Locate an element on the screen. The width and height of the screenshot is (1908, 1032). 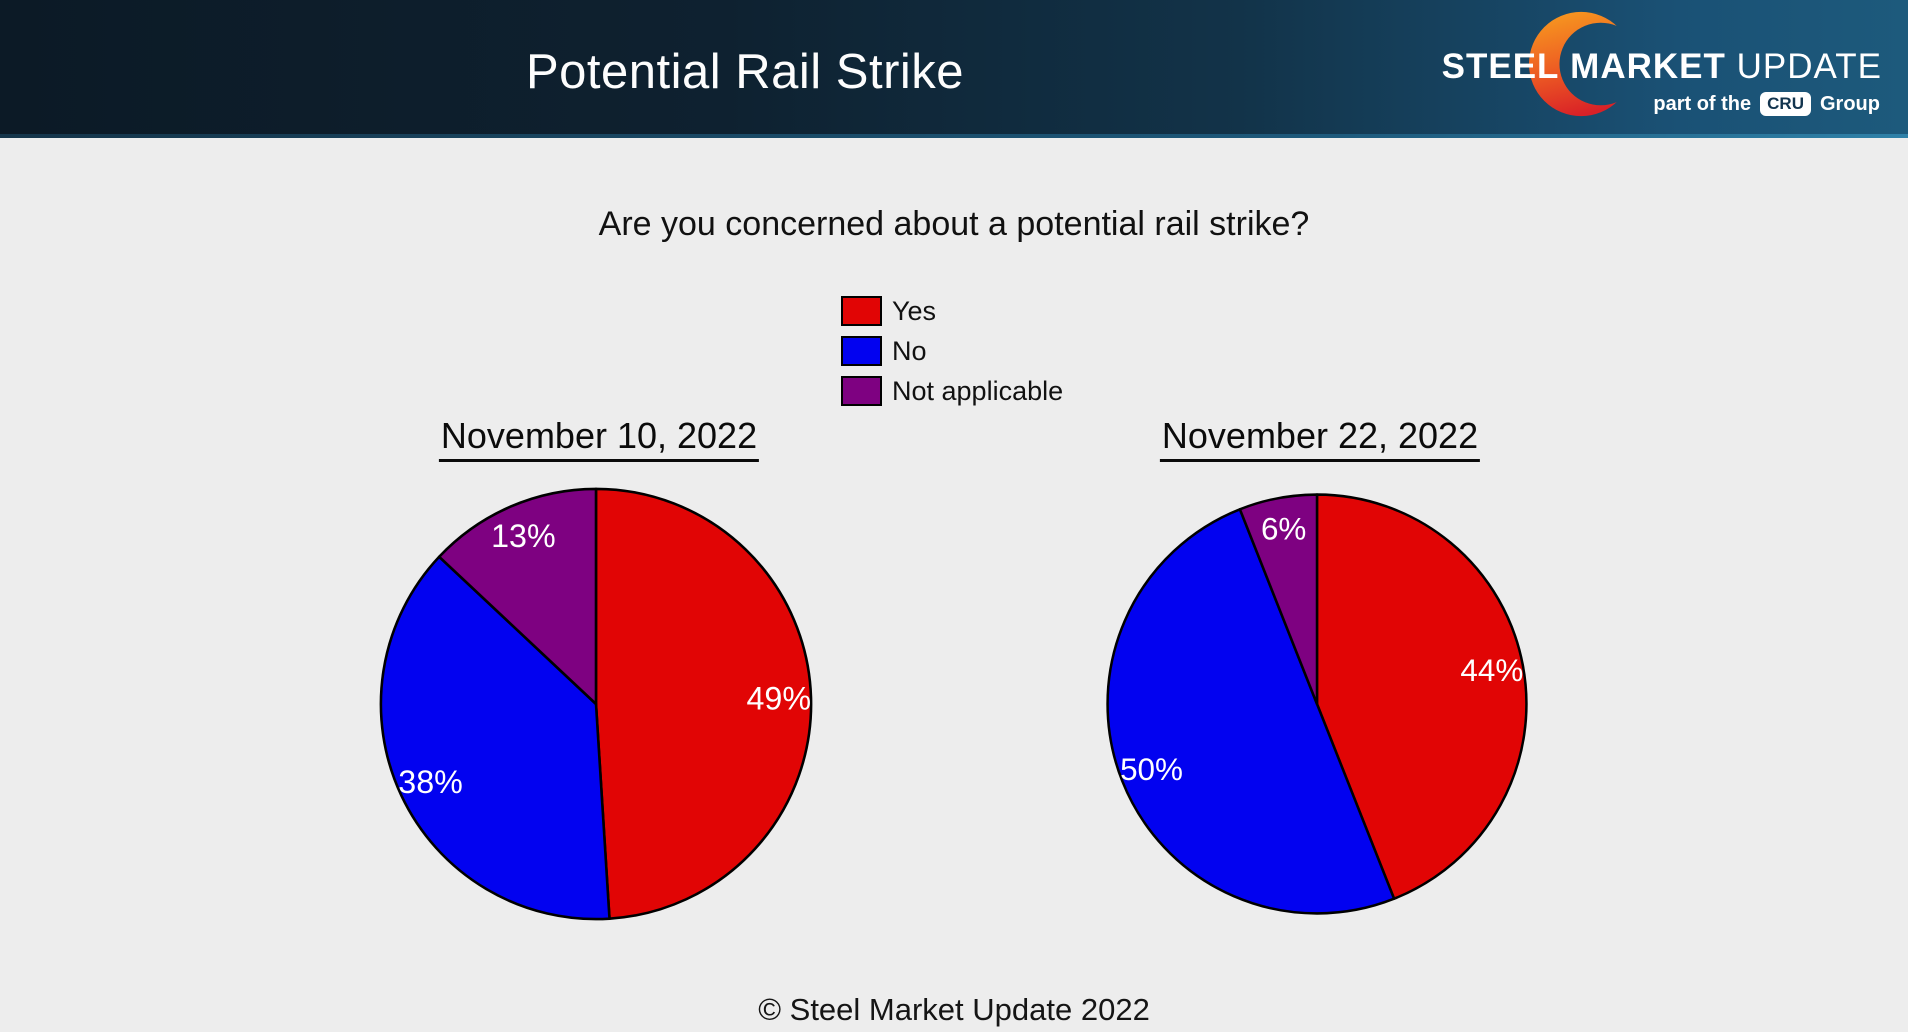
pie-chart-november-22: 44% 50% 6% is located at coordinates (1317, 704).